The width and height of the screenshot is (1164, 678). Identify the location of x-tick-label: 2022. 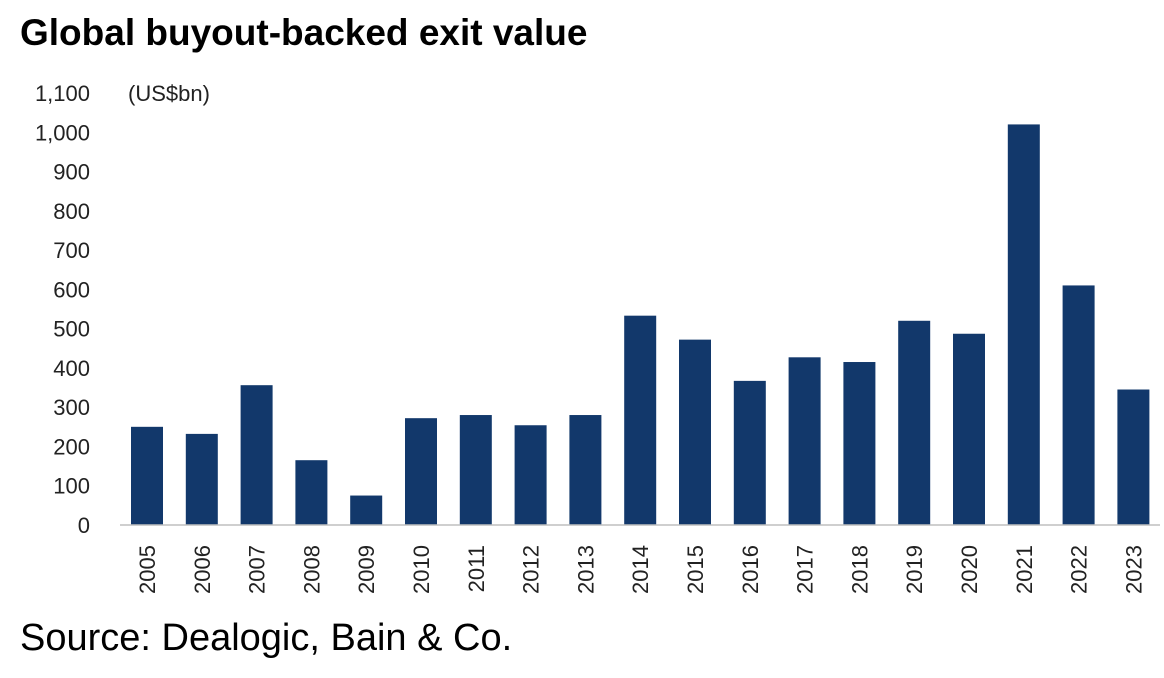
(1079, 569).